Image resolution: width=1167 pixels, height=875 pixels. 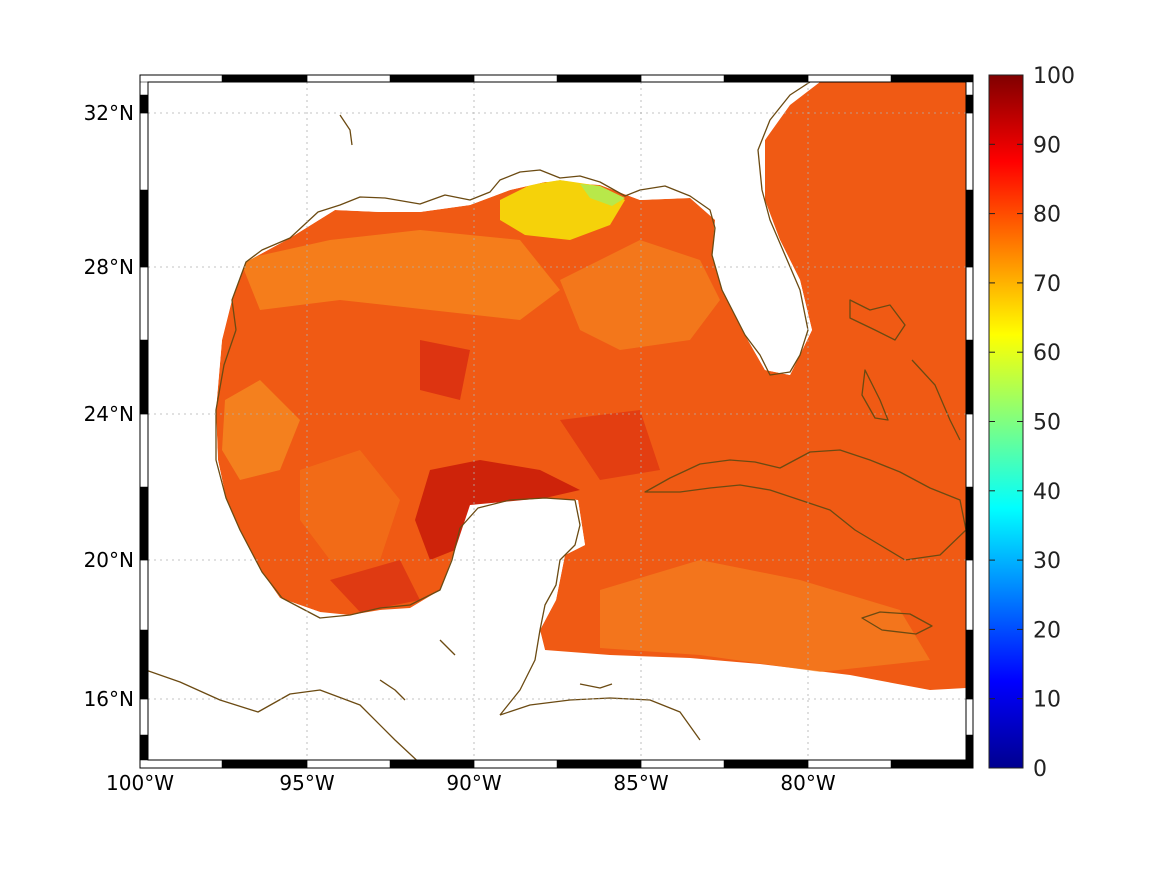 I want to click on colorbar-tick-label: 40, so click(x=1047, y=492).